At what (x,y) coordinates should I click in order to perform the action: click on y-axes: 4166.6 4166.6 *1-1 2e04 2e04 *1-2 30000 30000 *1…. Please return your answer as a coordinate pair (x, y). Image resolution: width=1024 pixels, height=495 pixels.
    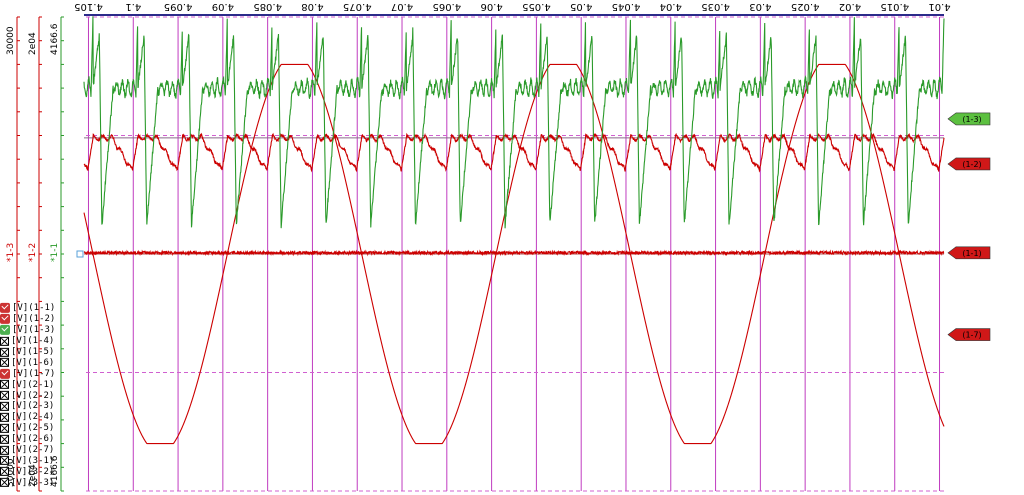
    Looking at the image, I should click on (45, 254).